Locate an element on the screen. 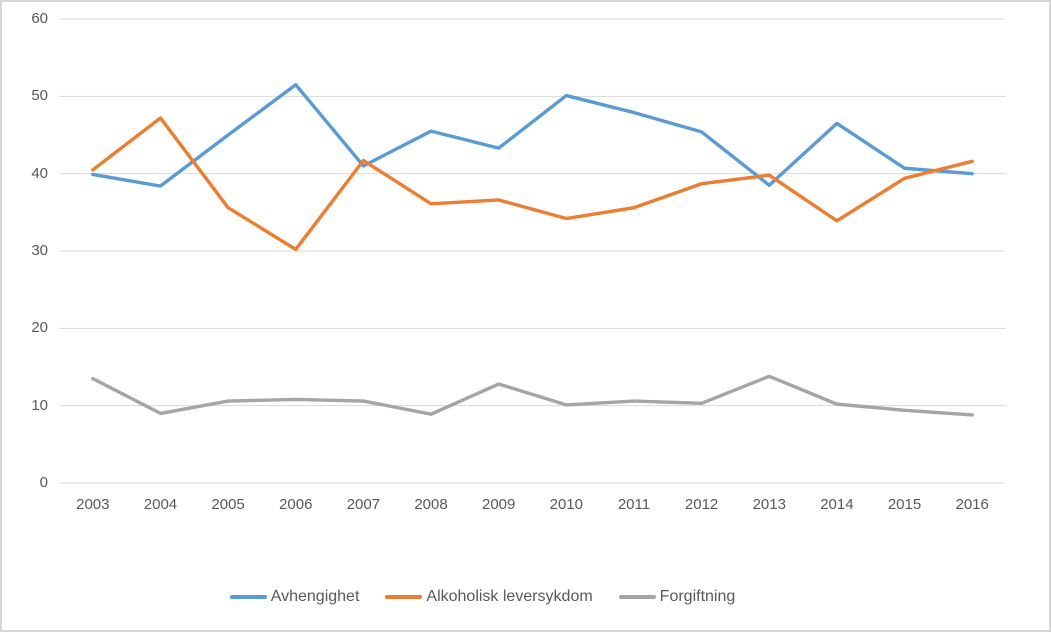 This screenshot has width=1051, height=632. legend-item-forgiftning: Forgiftning is located at coordinates (677, 597).